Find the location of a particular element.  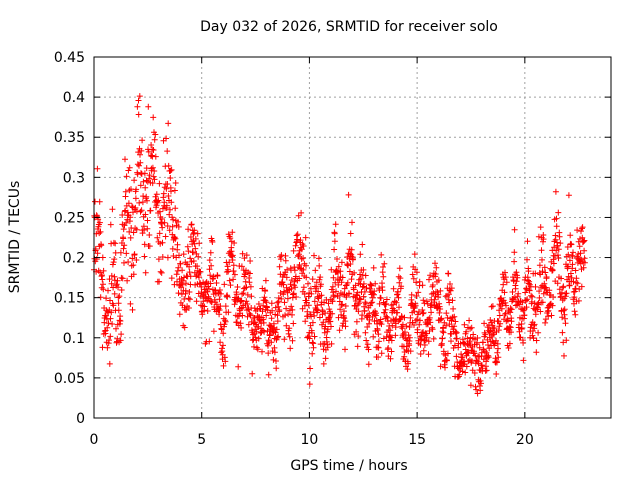

x-axis-label: GPS time / hours is located at coordinates (348, 466).